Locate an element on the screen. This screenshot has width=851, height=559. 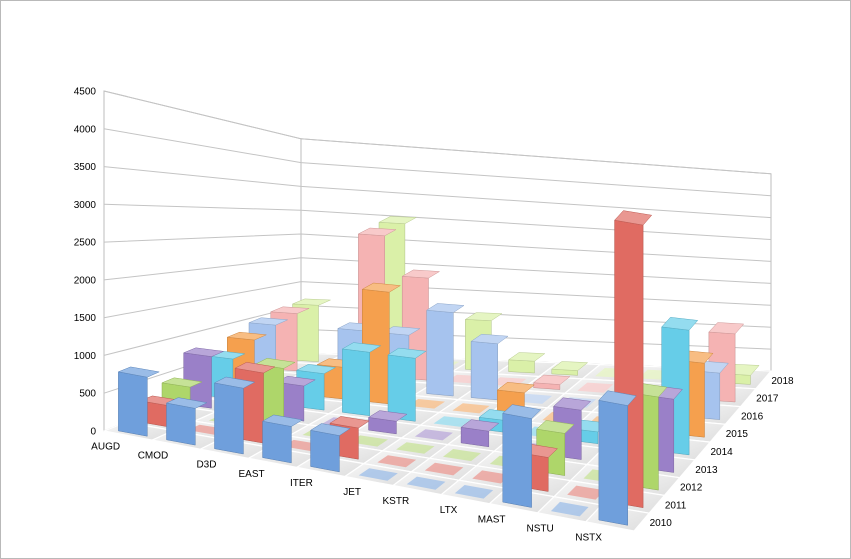
bar-ITER-2016 is located at coordinates (445, 350).